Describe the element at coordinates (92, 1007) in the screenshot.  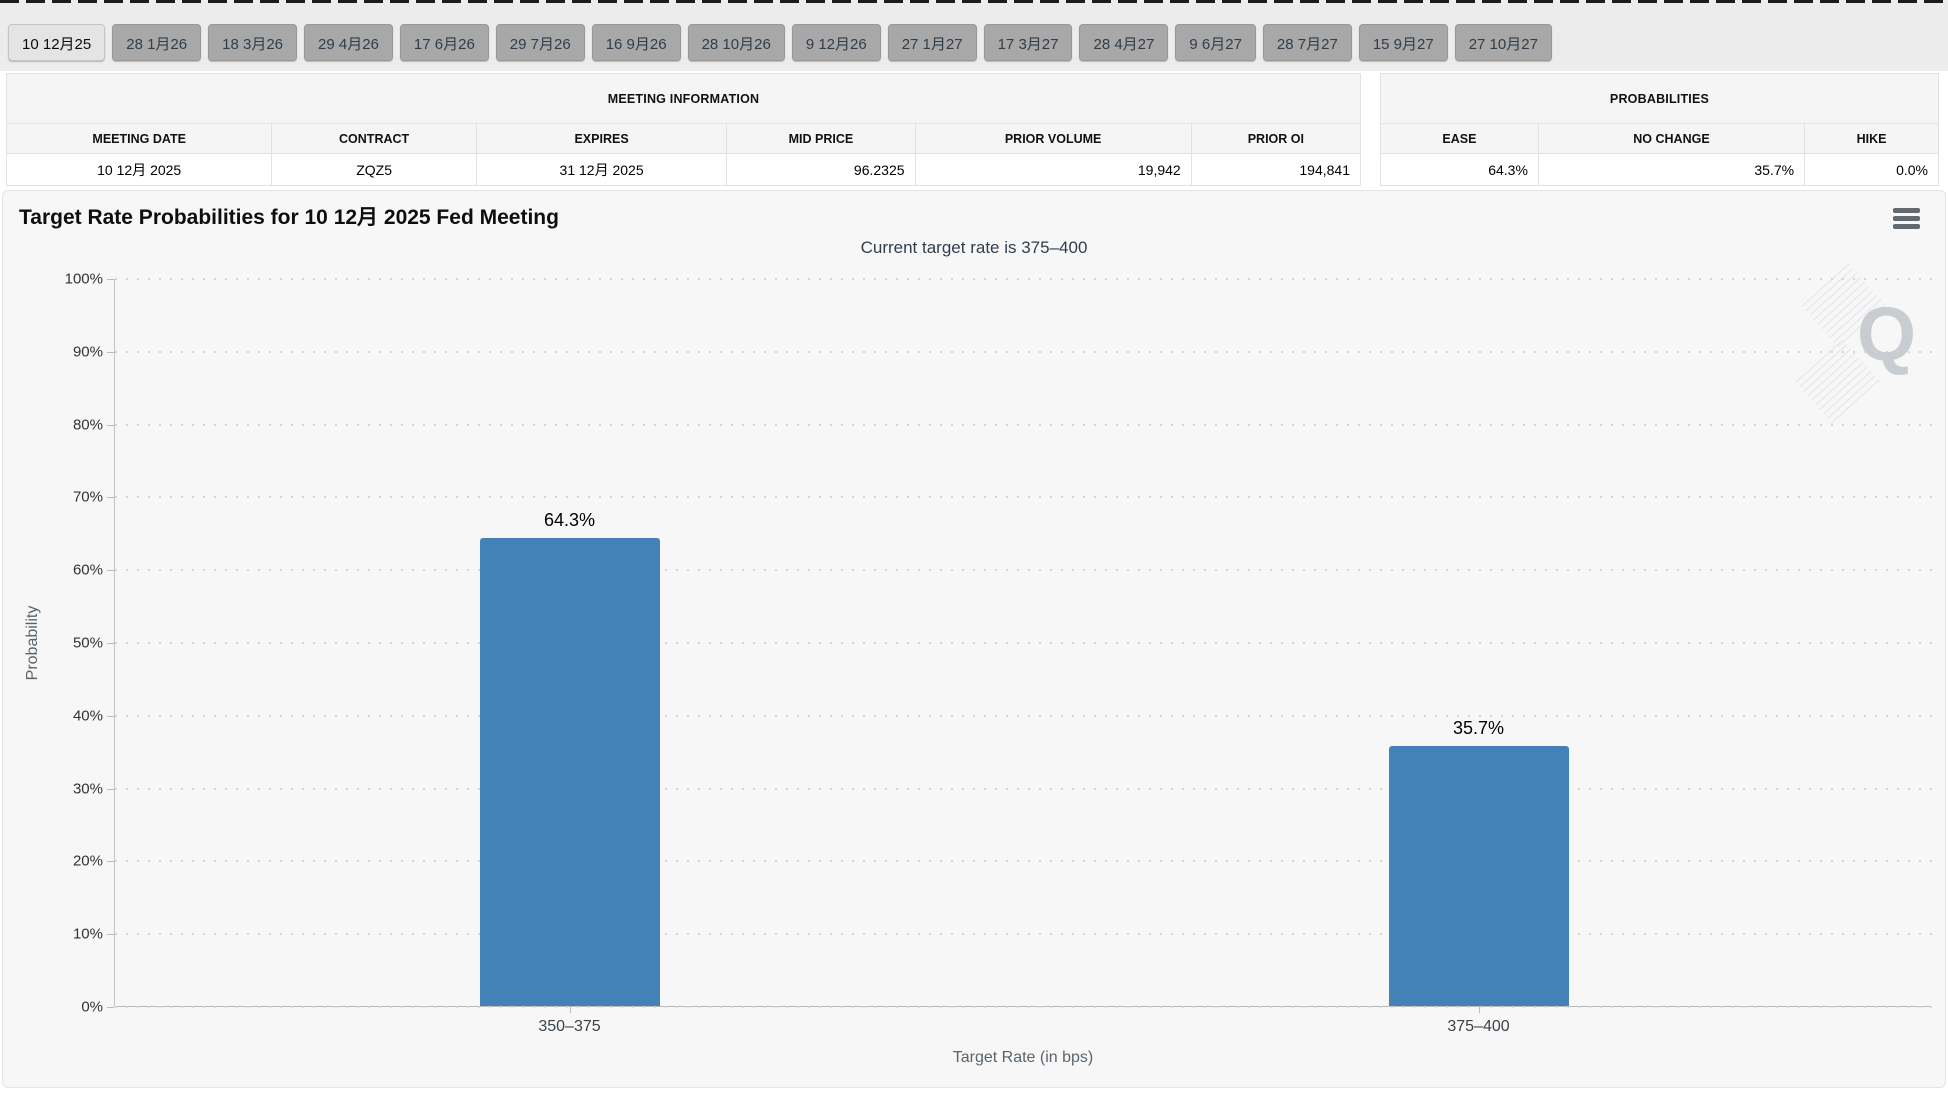
I see `y-tick-label: 0%` at that location.